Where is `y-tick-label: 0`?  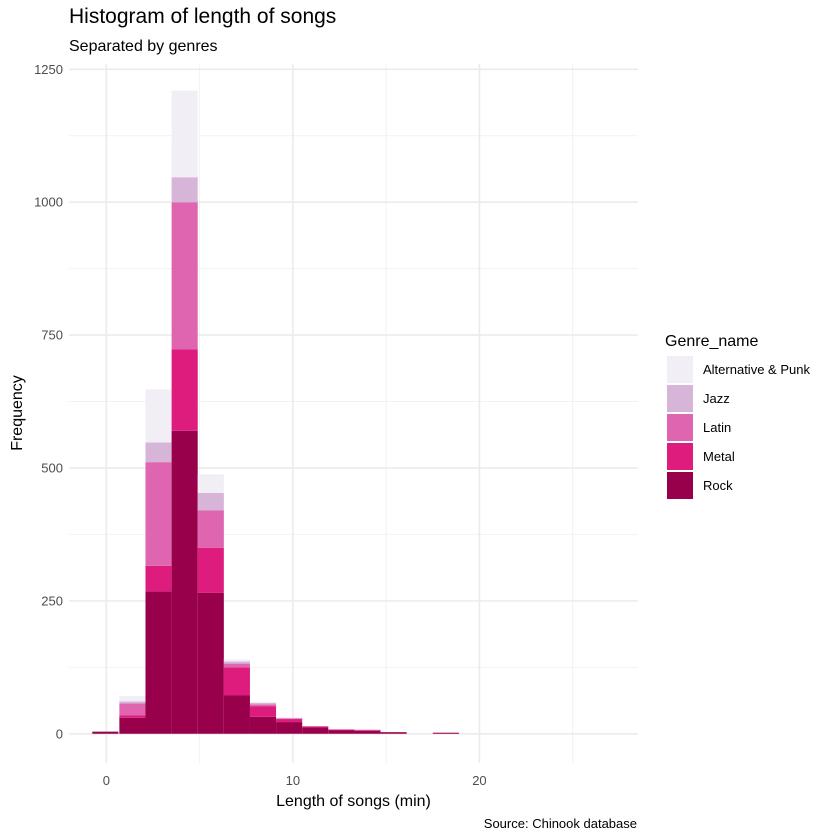 y-tick-label: 0 is located at coordinates (59, 733).